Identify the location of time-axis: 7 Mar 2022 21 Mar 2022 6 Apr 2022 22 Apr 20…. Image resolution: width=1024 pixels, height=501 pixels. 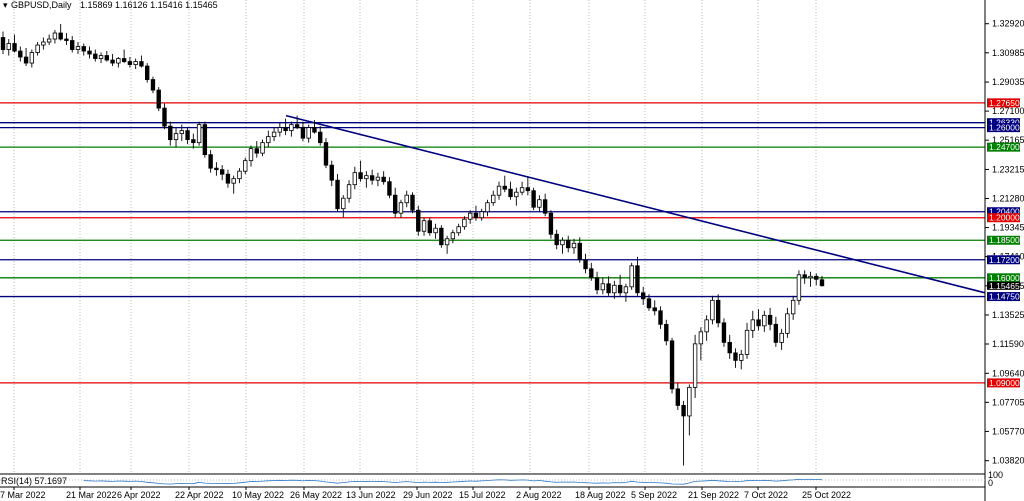
(425, 493).